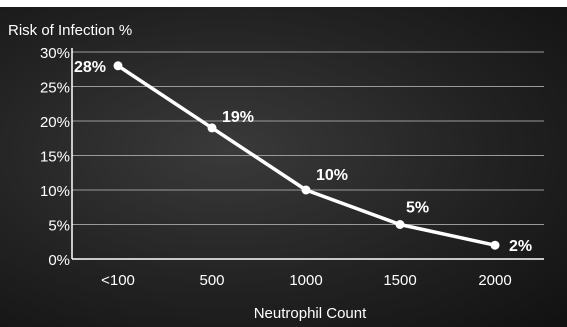 This screenshot has height=327, width=567. What do you see at coordinates (55, 88) in the screenshot?
I see `y-tick-label: 25%` at bounding box center [55, 88].